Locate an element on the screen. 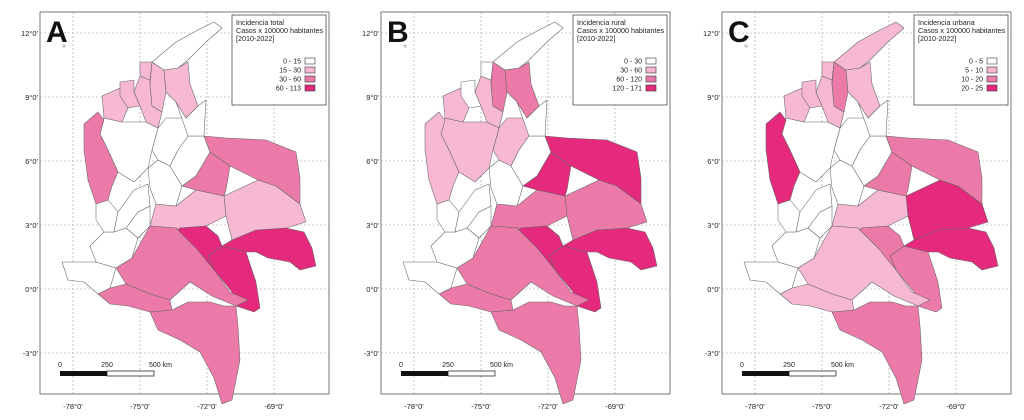  panel-letter: C is located at coordinates (739, 32).